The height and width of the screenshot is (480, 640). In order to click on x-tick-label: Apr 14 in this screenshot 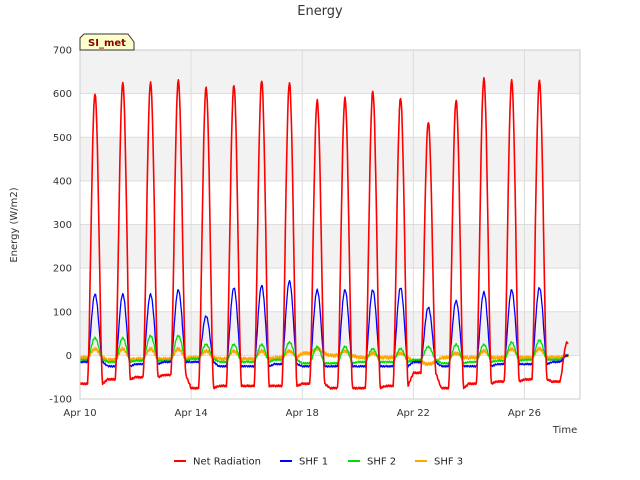, I will do `click(191, 413)`.